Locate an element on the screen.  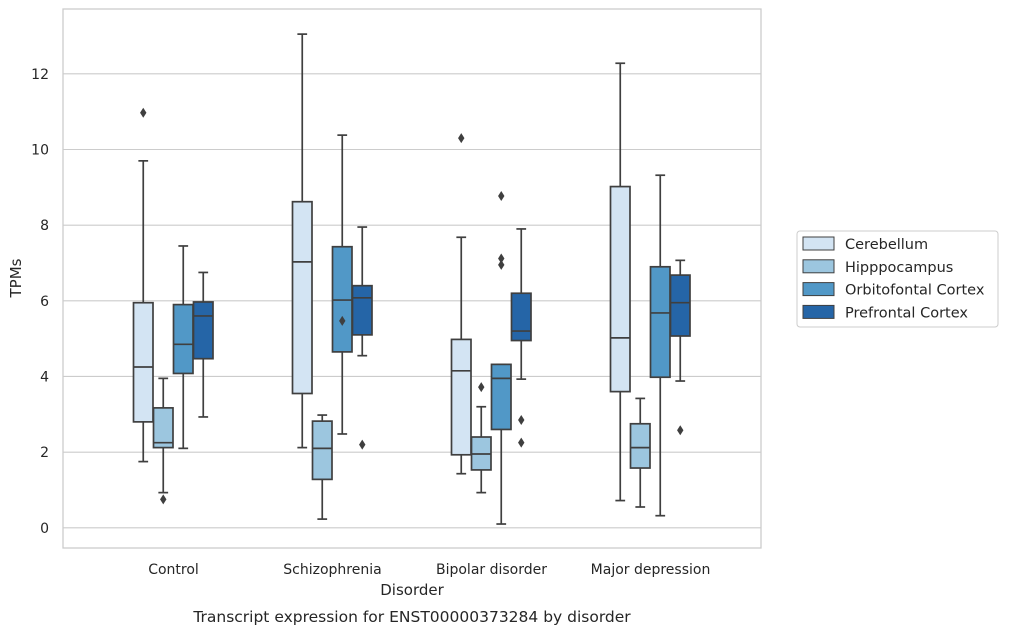
y-tick-labels: 0 2 4 6 8 10 12 is located at coordinates (40, 302).